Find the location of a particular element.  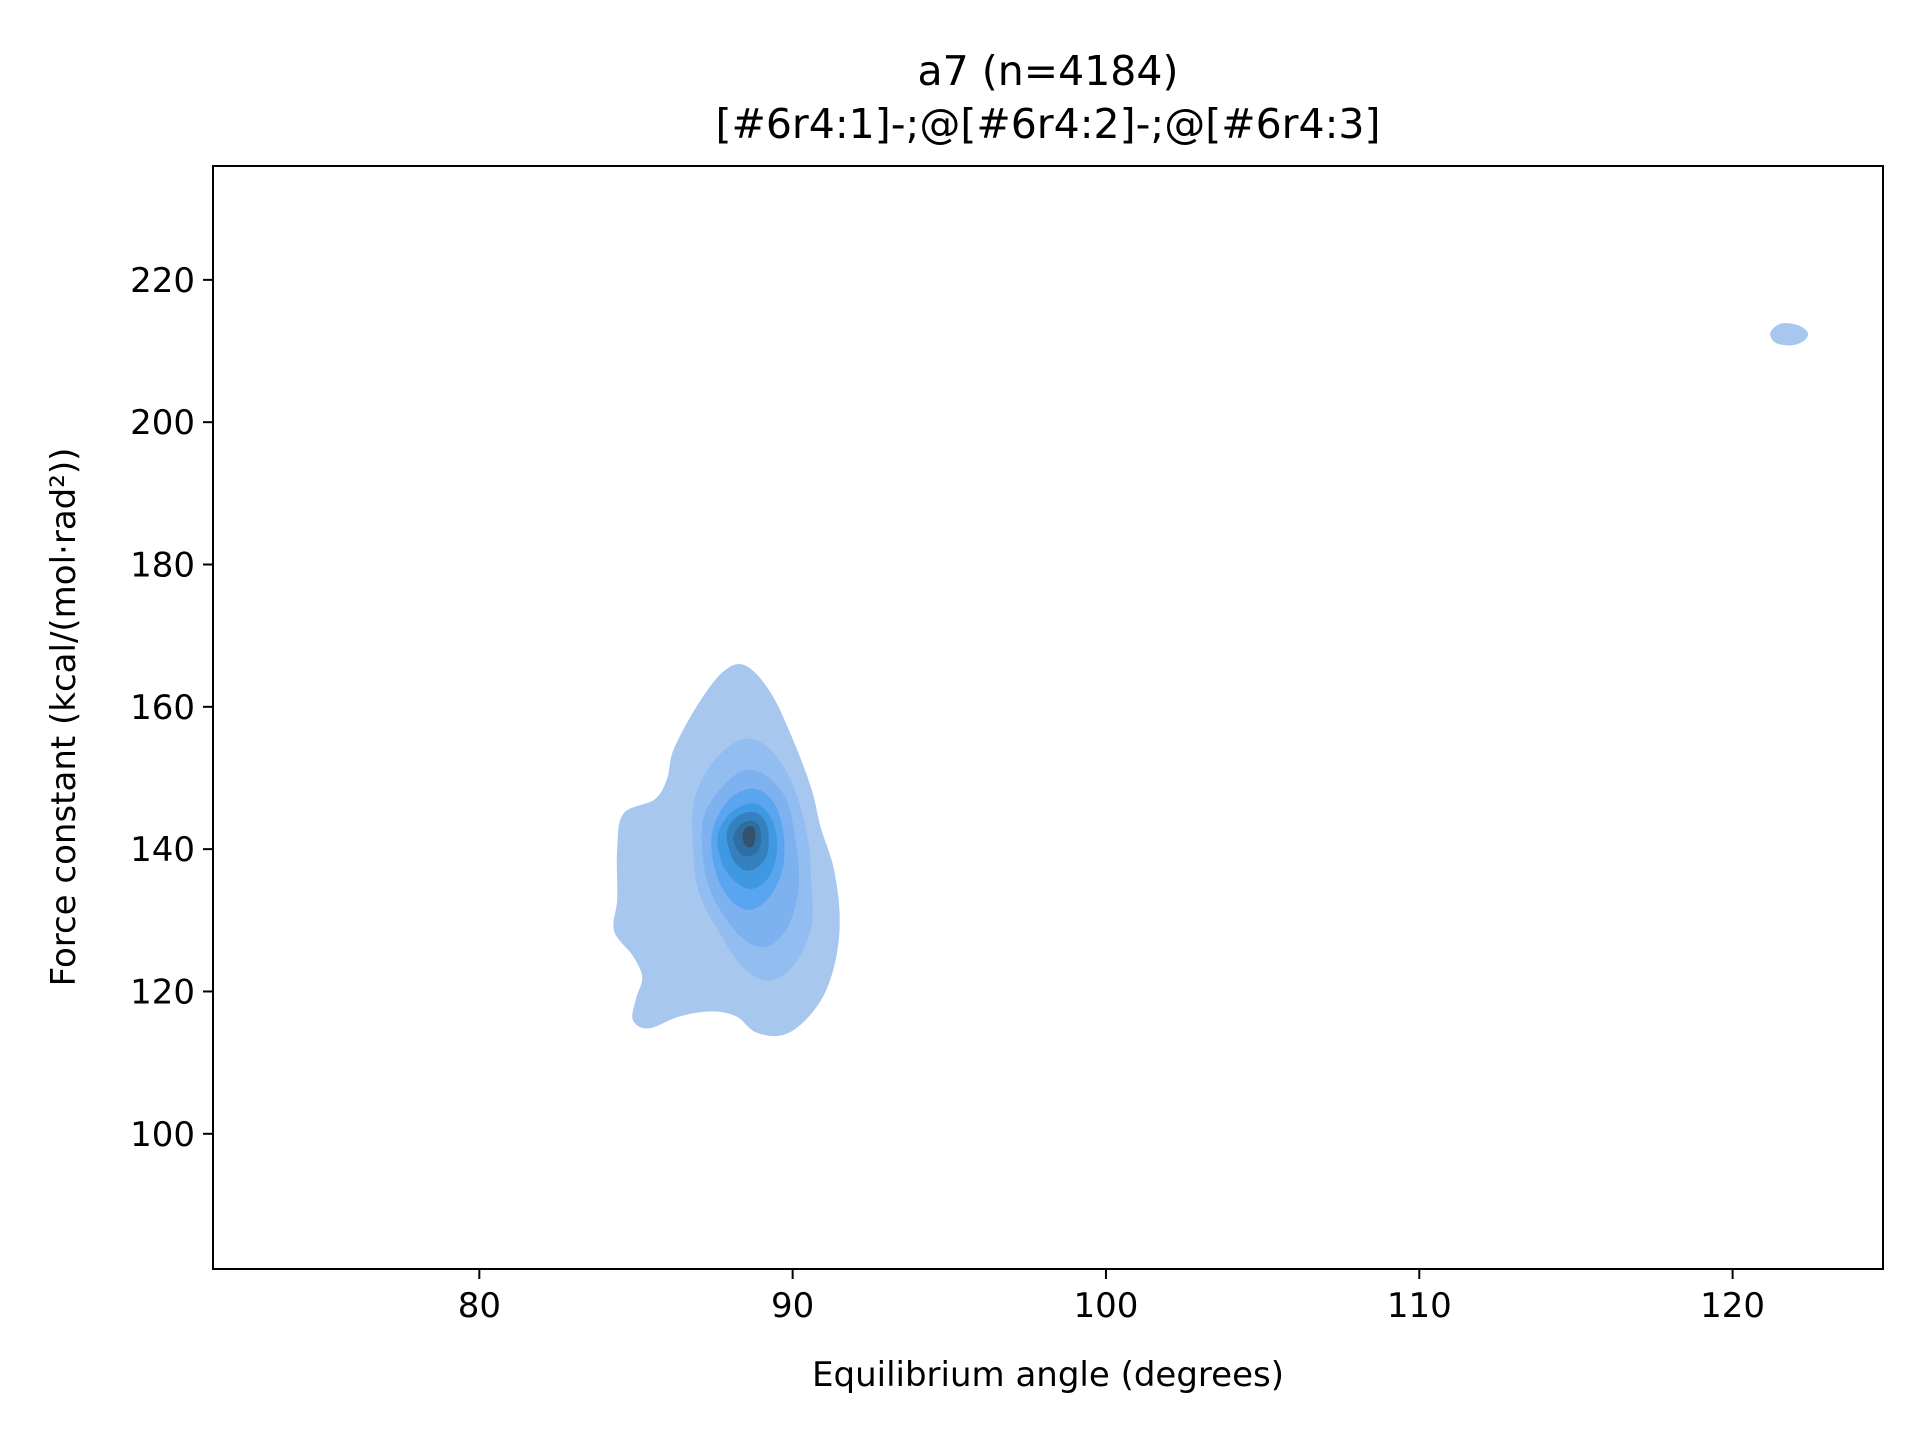

x-tick-label: 110 is located at coordinates (1419, 1306).